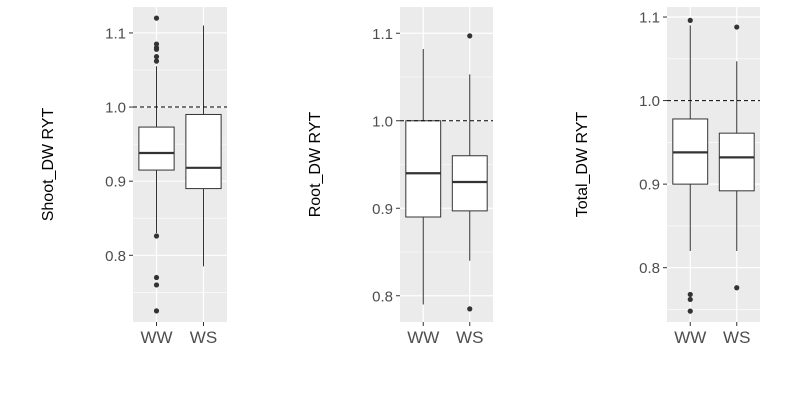  I want to click on y-axis-label: Total_DW RYT, so click(582, 165).